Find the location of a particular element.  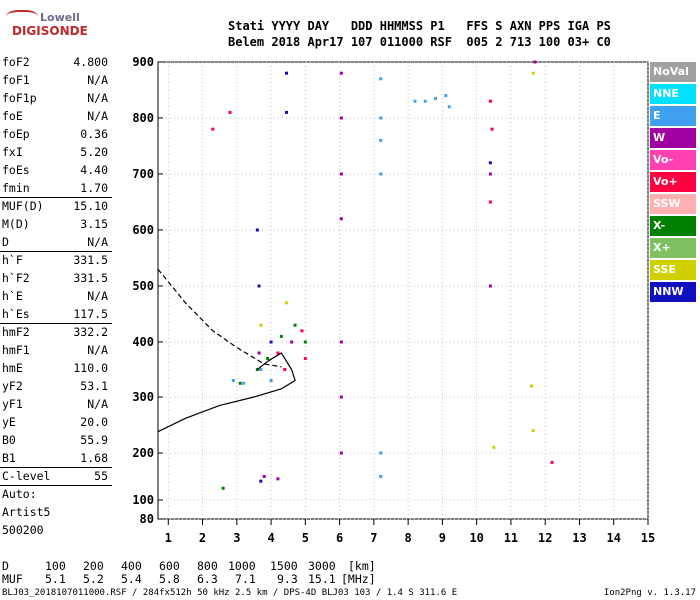

y-tick-label: 800 is located at coordinates (143, 118).